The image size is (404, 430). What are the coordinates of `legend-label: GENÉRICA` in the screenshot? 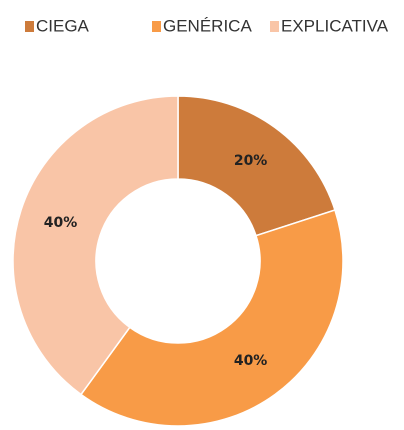 It's located at (207, 25).